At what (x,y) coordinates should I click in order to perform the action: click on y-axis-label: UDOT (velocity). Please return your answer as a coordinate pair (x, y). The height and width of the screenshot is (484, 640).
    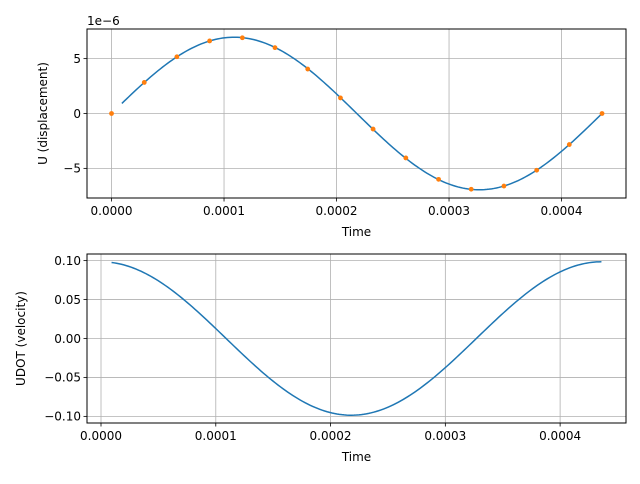
    Looking at the image, I should click on (21, 338).